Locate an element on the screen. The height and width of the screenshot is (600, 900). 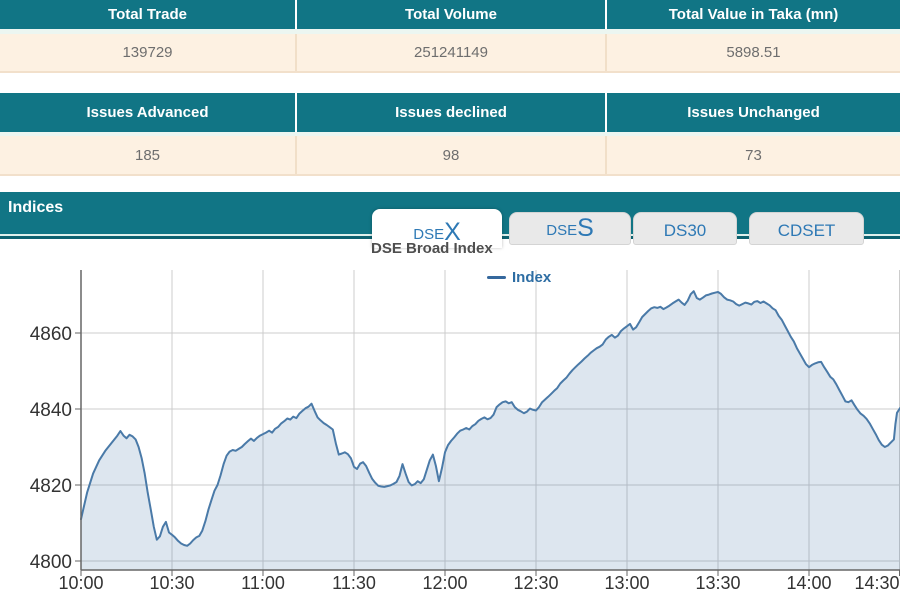
value-issues-advanced: 185 is located at coordinates (148, 155).